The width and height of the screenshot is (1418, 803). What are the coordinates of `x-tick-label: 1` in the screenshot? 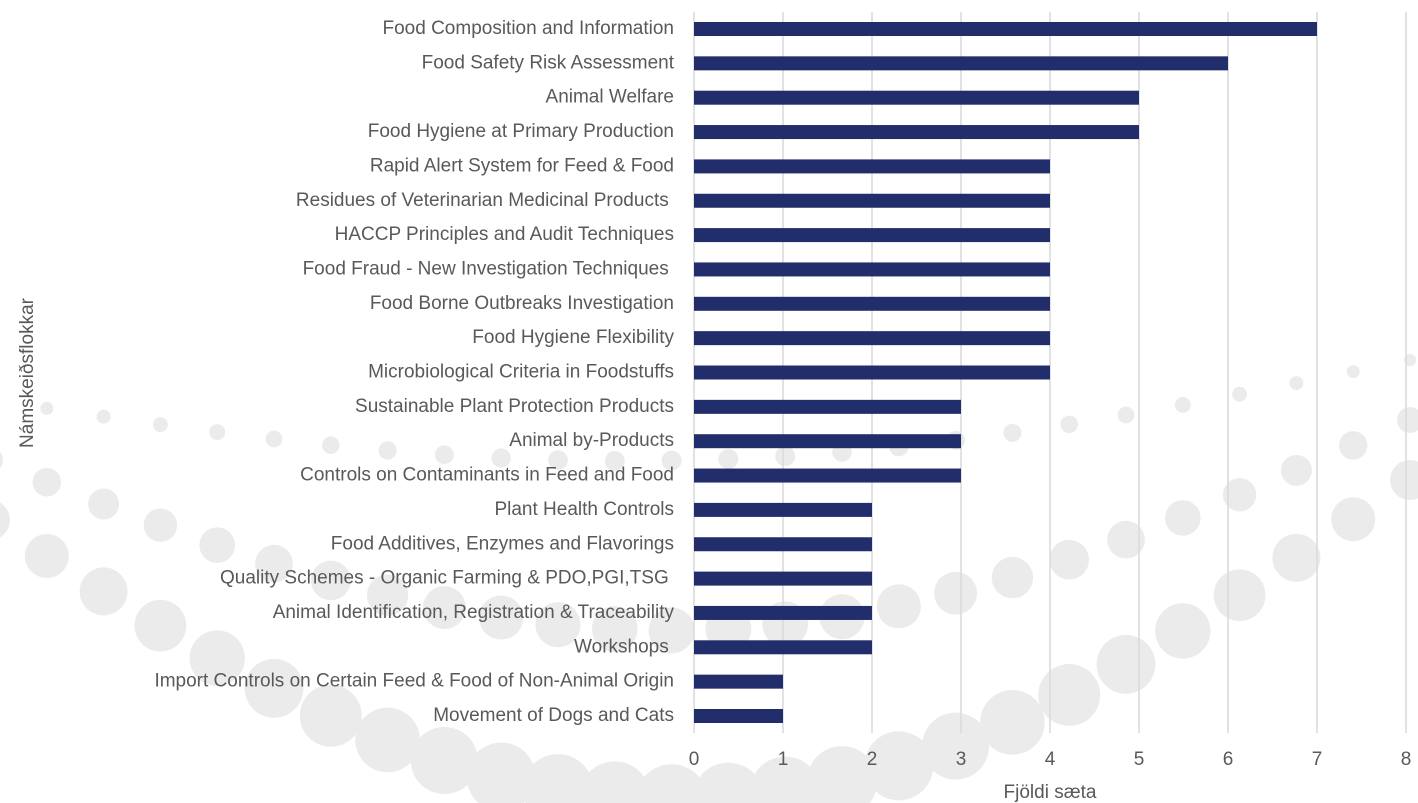 It's located at (783, 759).